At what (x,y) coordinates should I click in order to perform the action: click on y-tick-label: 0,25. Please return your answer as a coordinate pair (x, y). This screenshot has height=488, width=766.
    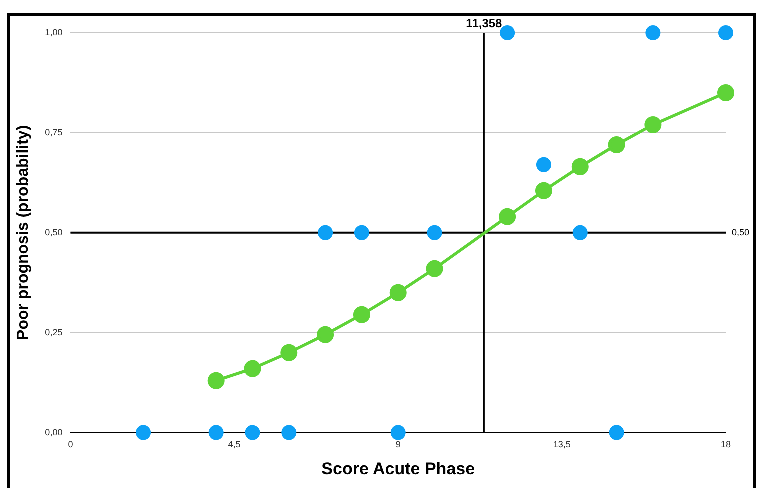
    Looking at the image, I should click on (54, 332).